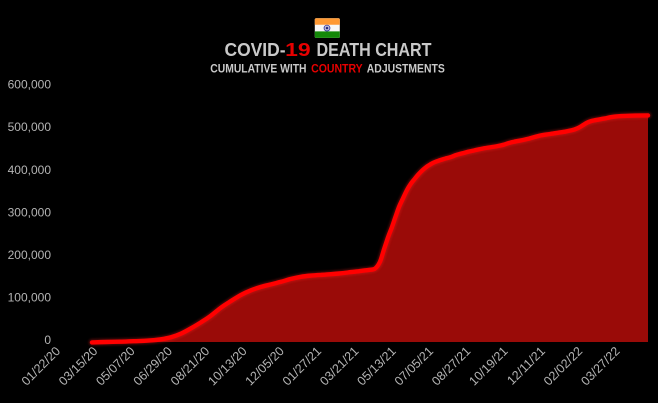  What do you see at coordinates (30, 170) in the screenshot?
I see `svg-text: 400,000` at bounding box center [30, 170].